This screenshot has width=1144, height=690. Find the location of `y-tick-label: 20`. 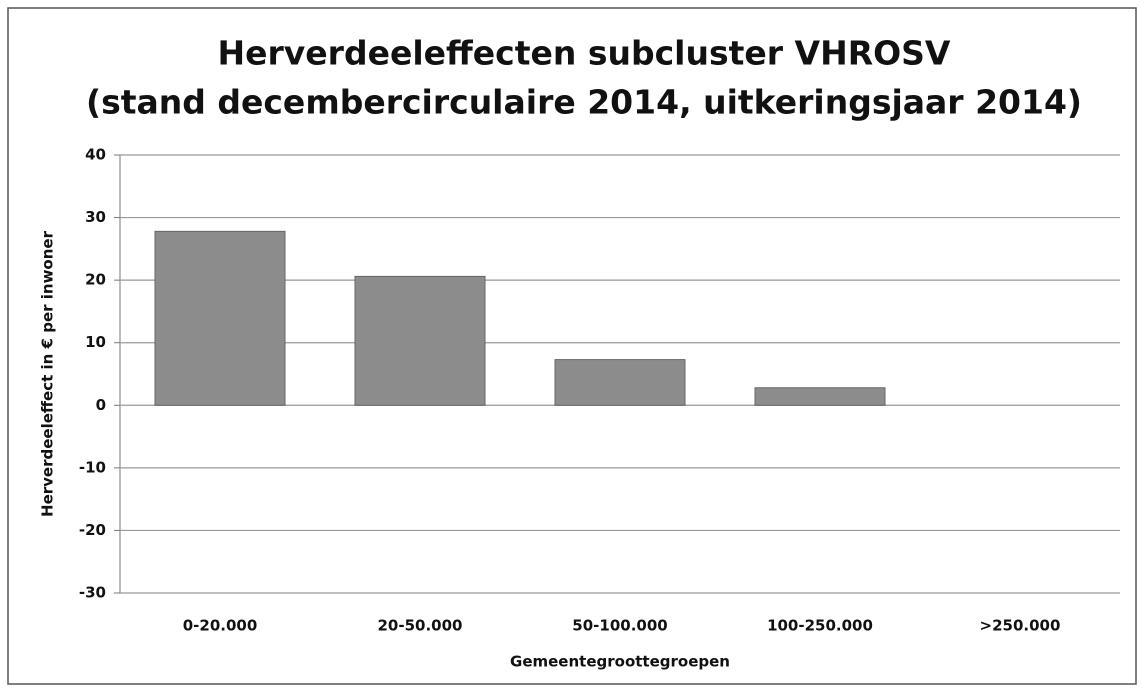

y-tick-label: 20 is located at coordinates (95, 280).